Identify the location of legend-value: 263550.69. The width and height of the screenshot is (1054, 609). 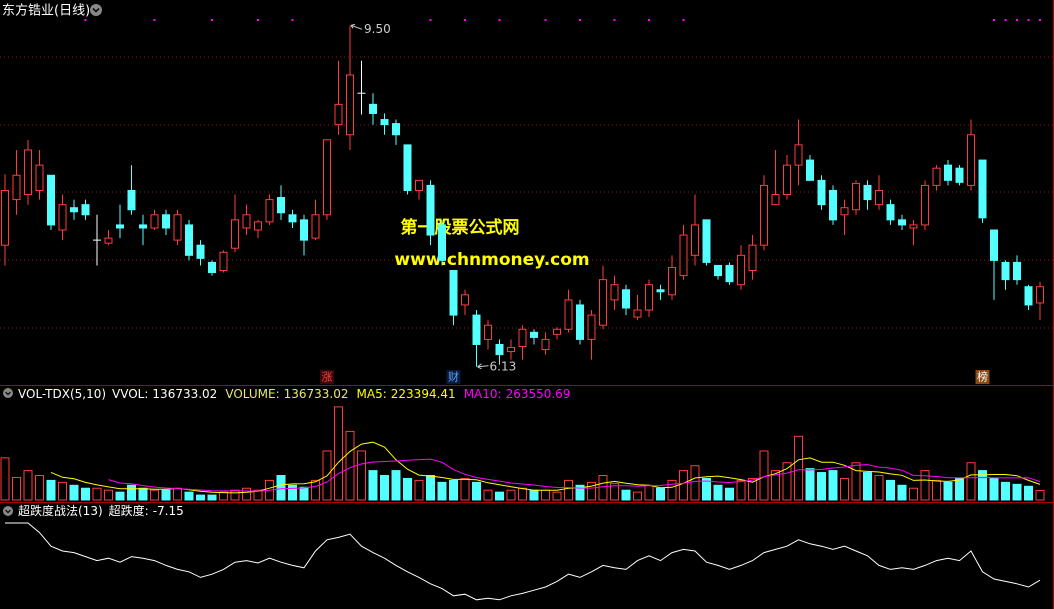
(538, 394).